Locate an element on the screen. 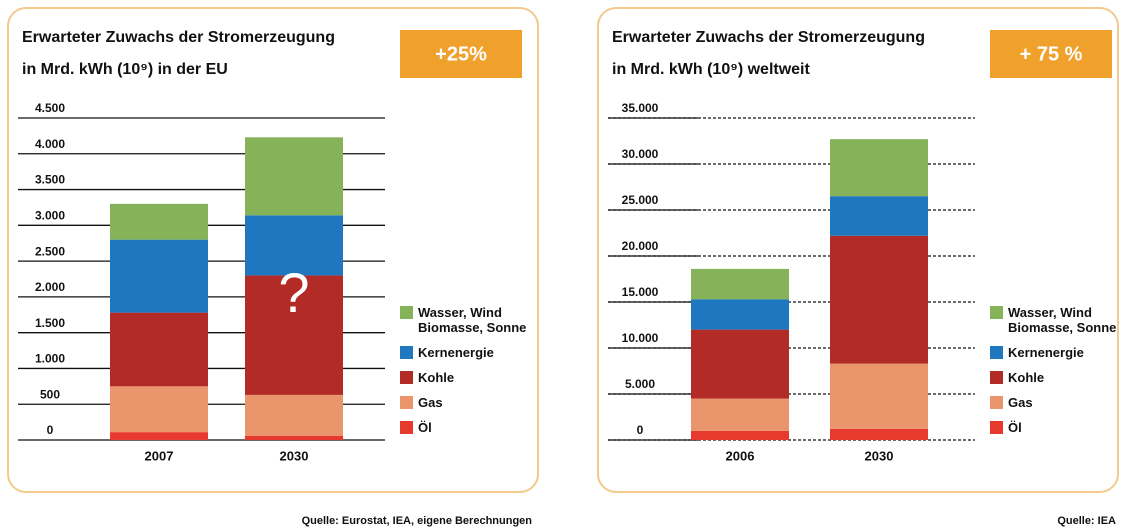 This screenshot has height=531, width=1123. y-tick-label: 35.000 is located at coordinates (640, 108).